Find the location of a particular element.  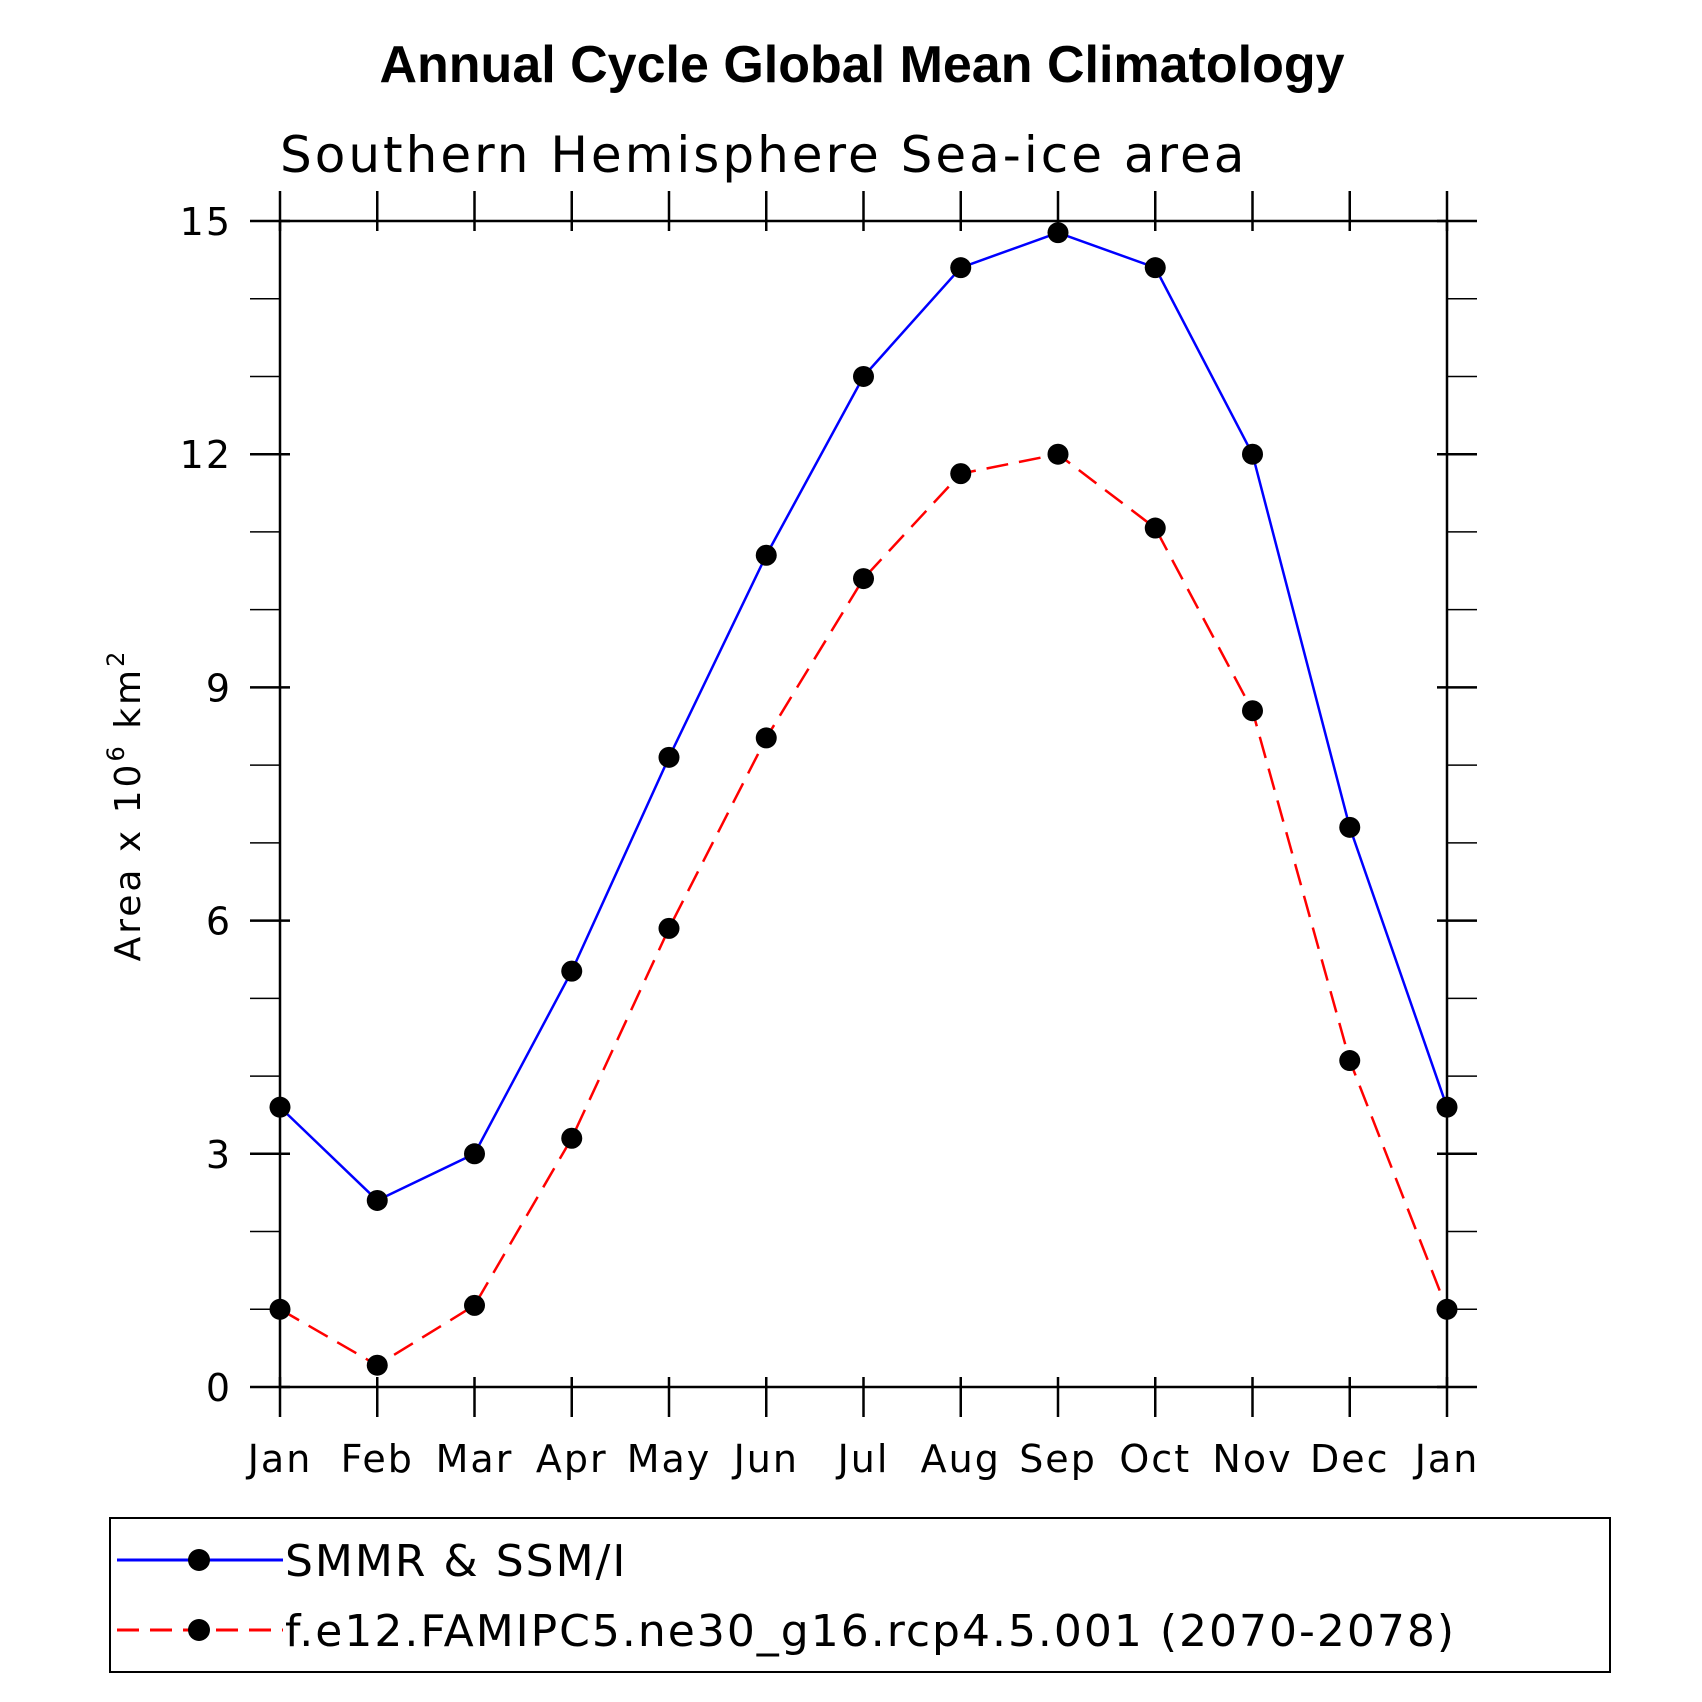

chart-title: Annual Cycle Global Mean Climatology is located at coordinates (861, 65).